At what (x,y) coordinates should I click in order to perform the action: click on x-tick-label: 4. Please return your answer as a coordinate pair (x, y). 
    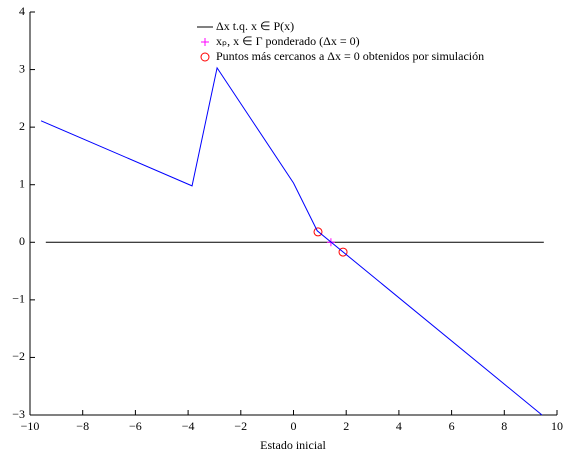
    Looking at the image, I should click on (399, 426).